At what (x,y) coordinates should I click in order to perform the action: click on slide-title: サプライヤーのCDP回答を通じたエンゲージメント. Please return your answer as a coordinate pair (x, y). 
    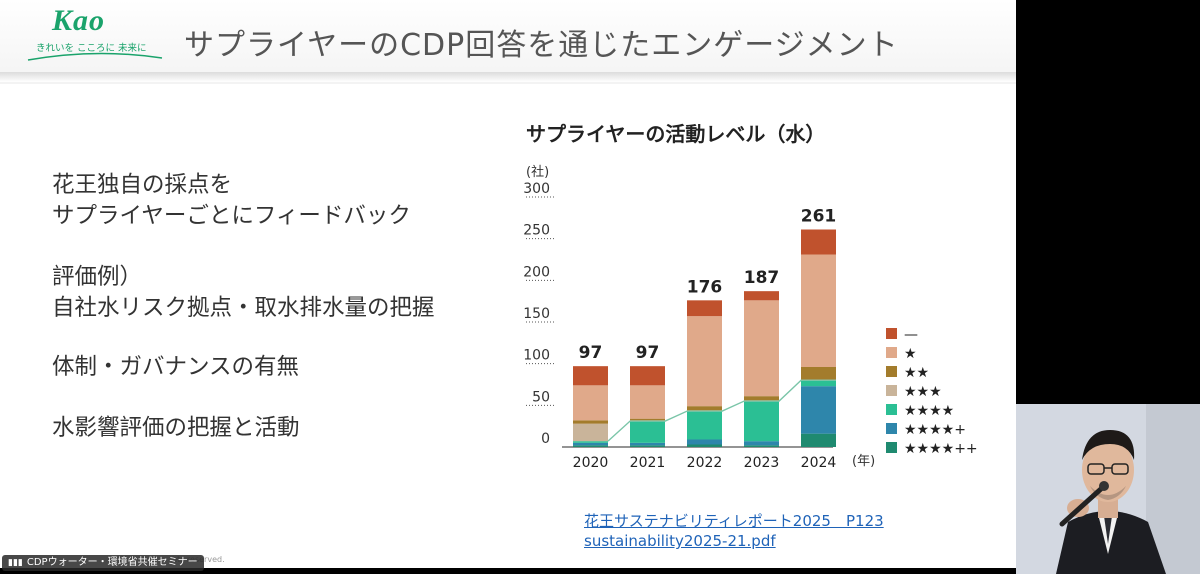
    Looking at the image, I should click on (541, 45).